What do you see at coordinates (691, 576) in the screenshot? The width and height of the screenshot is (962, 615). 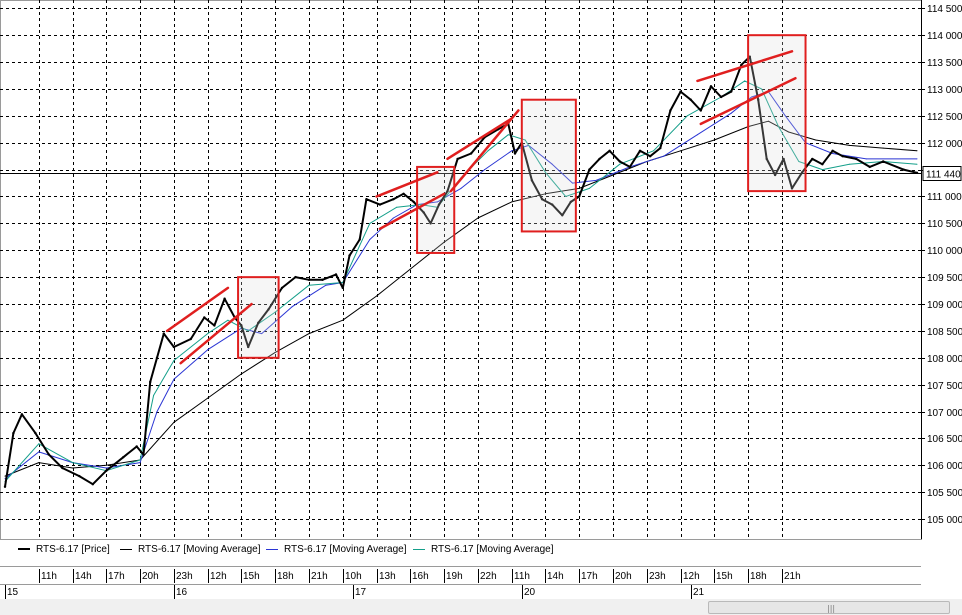 I see `hour-label: 12h` at bounding box center [691, 576].